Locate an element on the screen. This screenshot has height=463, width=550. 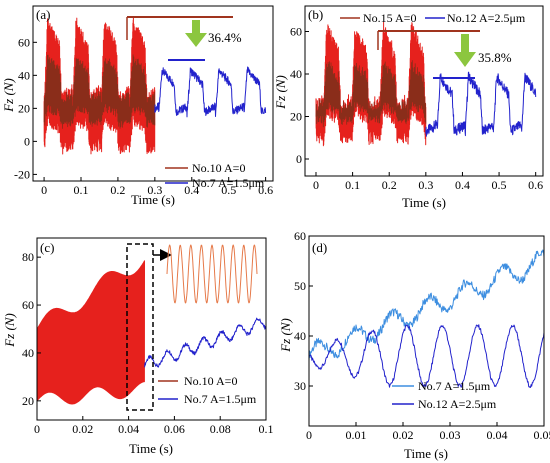
pd-ytick-label: 40 is located at coordinates (300, 336).